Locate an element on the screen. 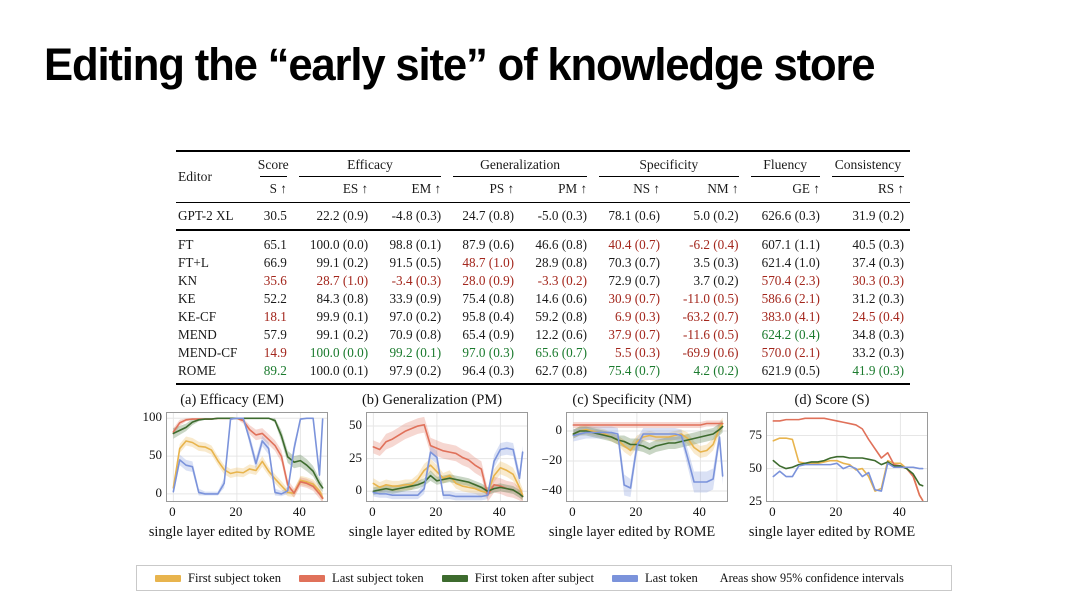  chart-plot-area-b is located at coordinates (447, 457).